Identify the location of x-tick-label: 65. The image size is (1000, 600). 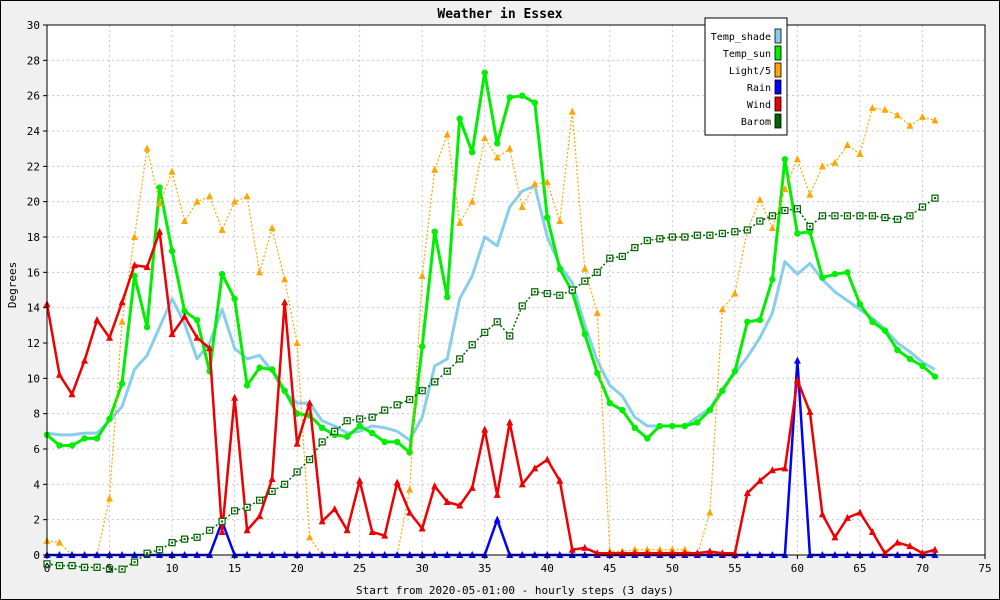
(859, 568).